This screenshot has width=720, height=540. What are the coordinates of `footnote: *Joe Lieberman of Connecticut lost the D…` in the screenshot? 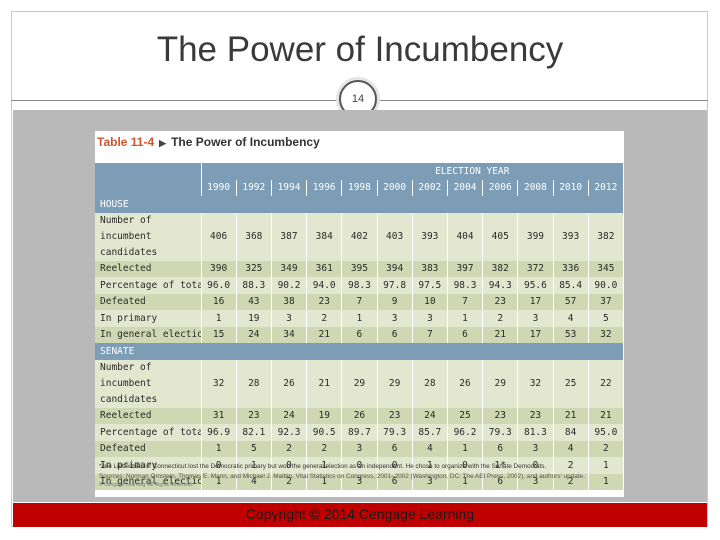 It's located at (323, 466).